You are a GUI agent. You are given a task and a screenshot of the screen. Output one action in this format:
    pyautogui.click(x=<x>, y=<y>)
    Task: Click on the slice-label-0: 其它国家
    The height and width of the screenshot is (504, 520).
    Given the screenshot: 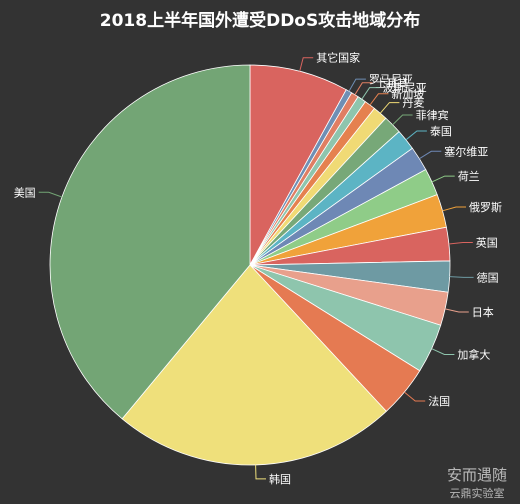 What is the action you would take?
    pyautogui.click(x=338, y=58)
    